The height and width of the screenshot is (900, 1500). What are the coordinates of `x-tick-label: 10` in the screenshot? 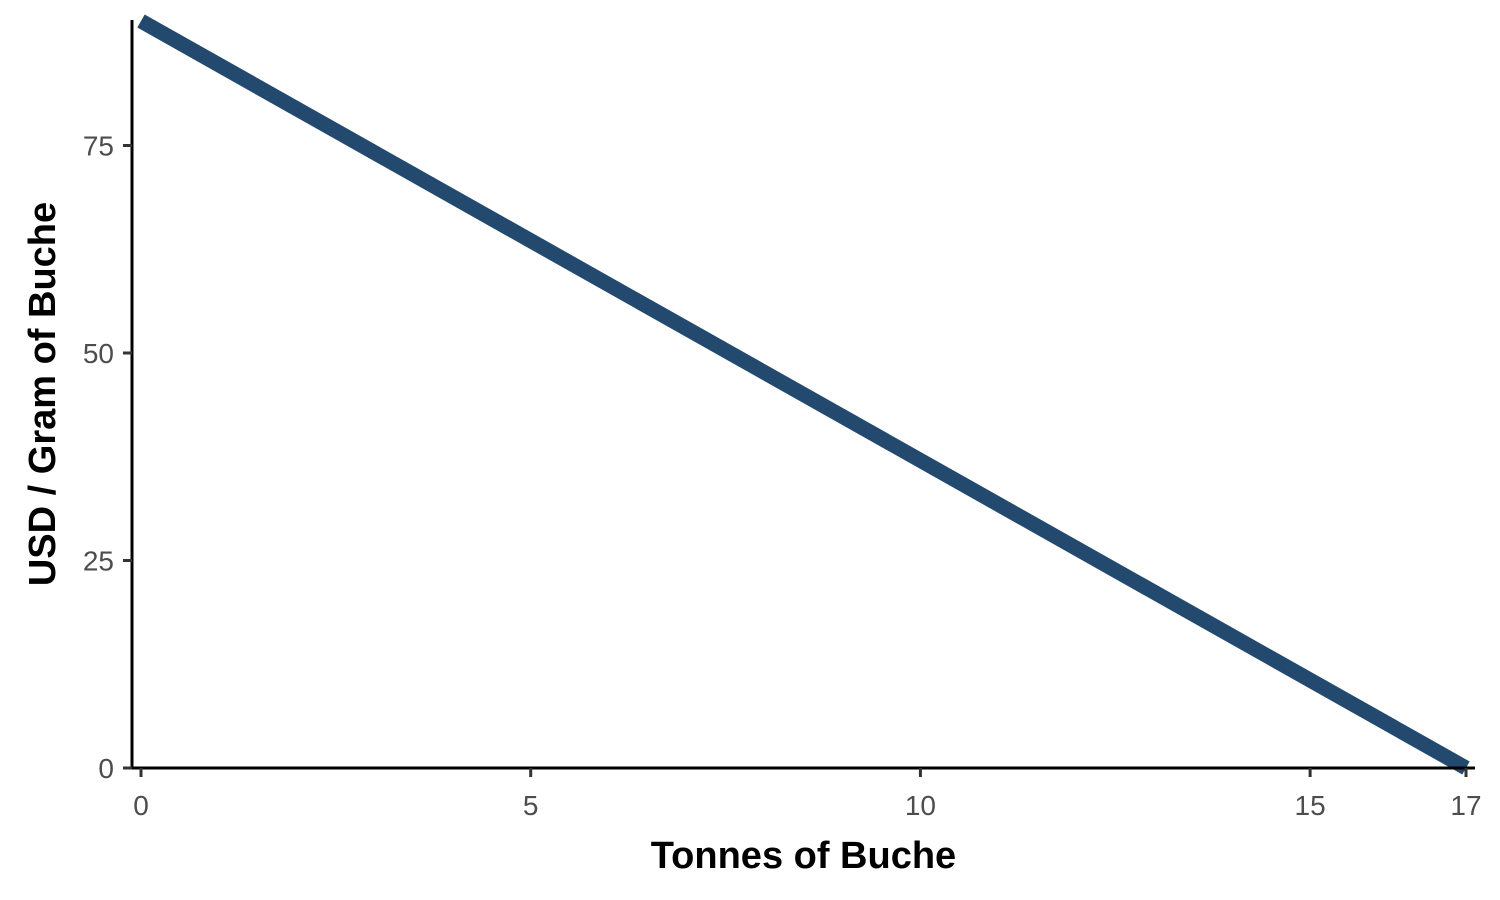 It's located at (920, 805).